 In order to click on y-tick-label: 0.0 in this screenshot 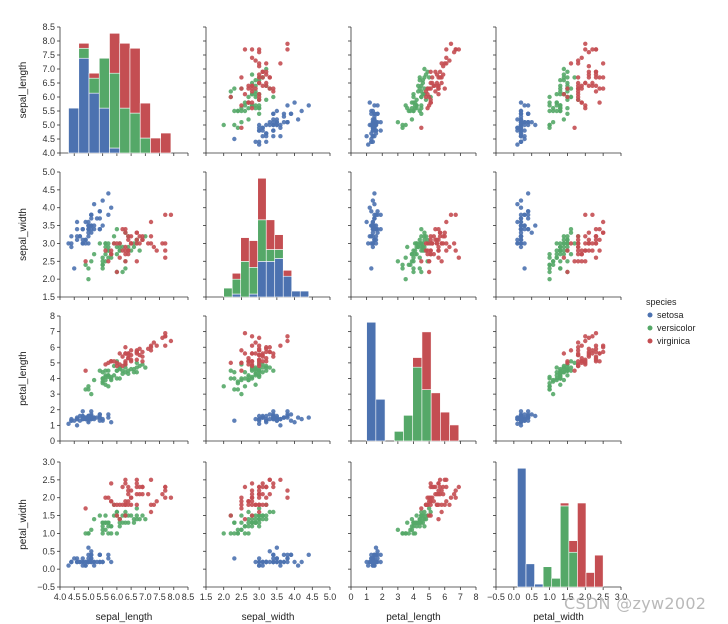, I will do `click(48, 569)`.